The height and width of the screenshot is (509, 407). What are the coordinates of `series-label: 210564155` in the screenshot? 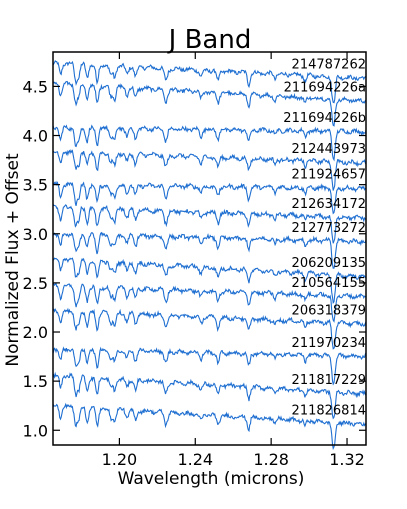 It's located at (329, 283).